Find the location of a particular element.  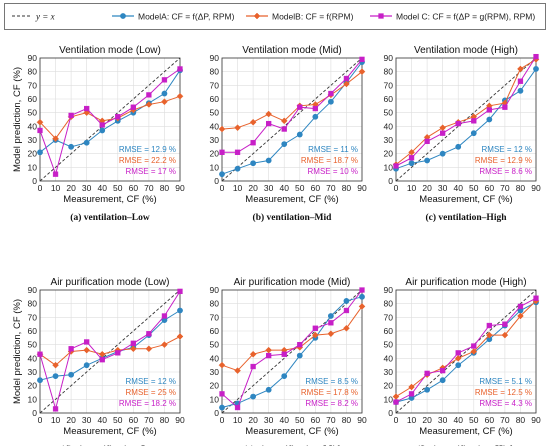

rmse-label: RMSE = 5.1 % is located at coordinates (505, 381).